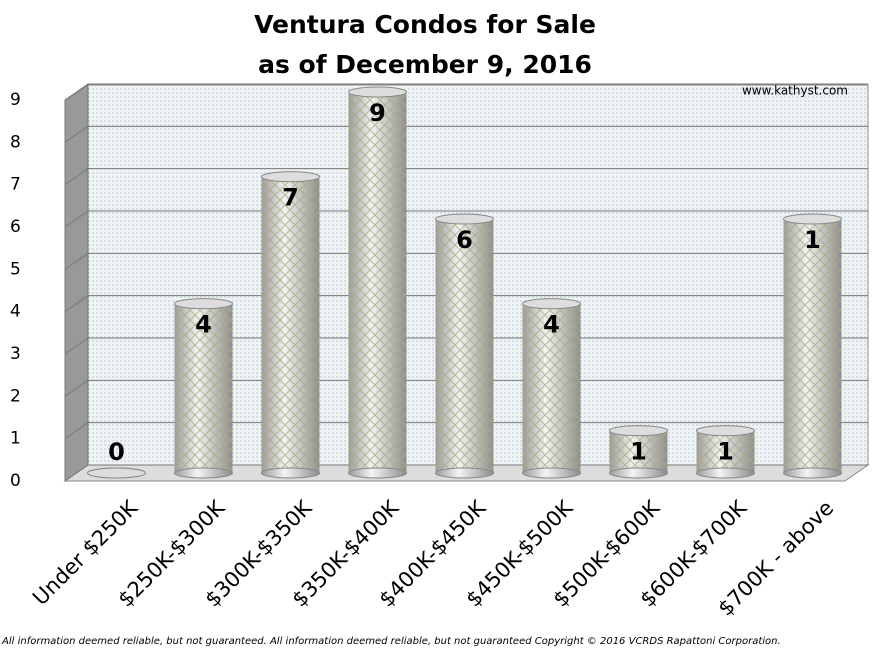 The height and width of the screenshot is (654, 882). What do you see at coordinates (15, 185) in the screenshot?
I see `y-tick-label: 7` at bounding box center [15, 185].